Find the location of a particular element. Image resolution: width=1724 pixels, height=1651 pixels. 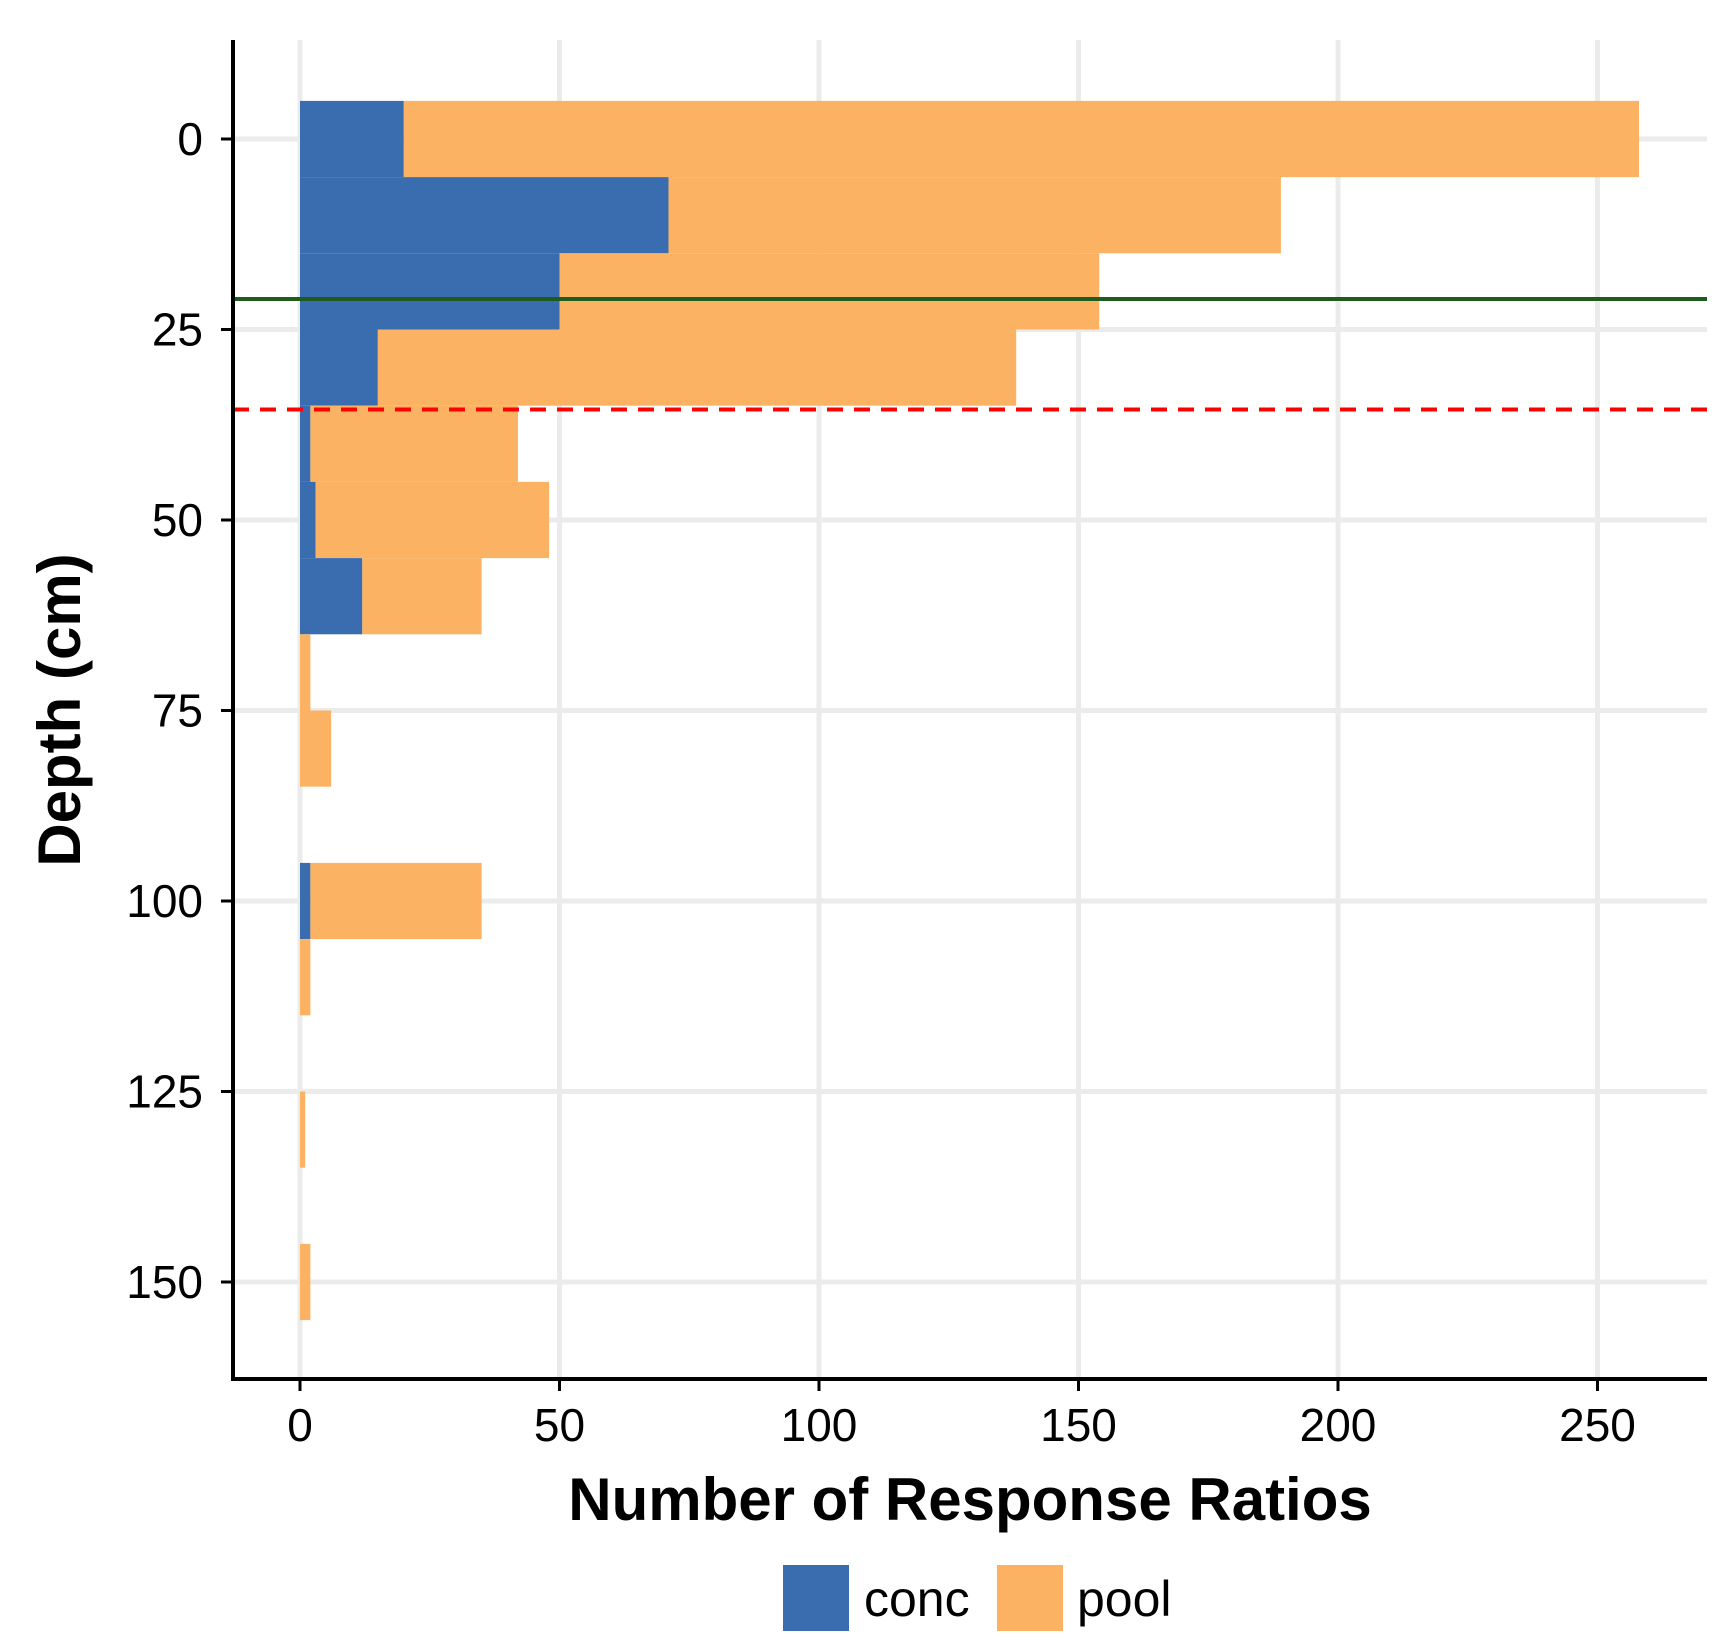

x-tick-label: 200 is located at coordinates (1338, 1425).